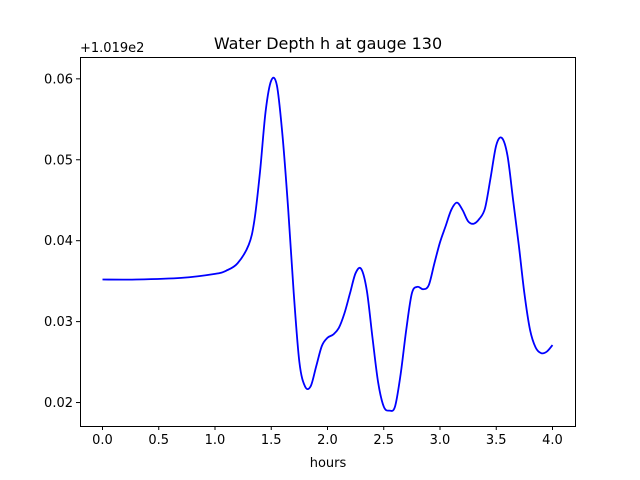 This screenshot has height=480, width=640. What do you see at coordinates (158, 440) in the screenshot?
I see `x-tick-label: 0.5` at bounding box center [158, 440].